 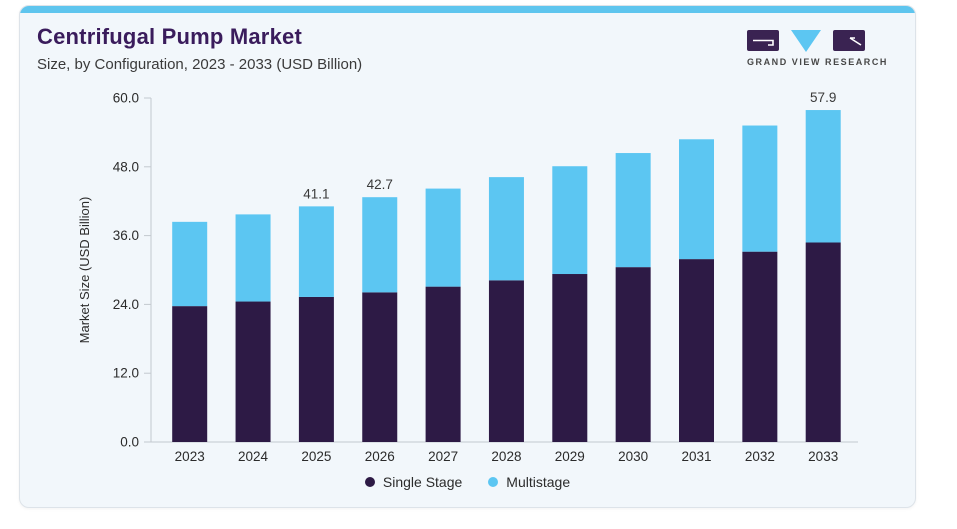 What do you see at coordinates (126, 98) in the screenshot?
I see `y-tick-label: 60.0` at bounding box center [126, 98].